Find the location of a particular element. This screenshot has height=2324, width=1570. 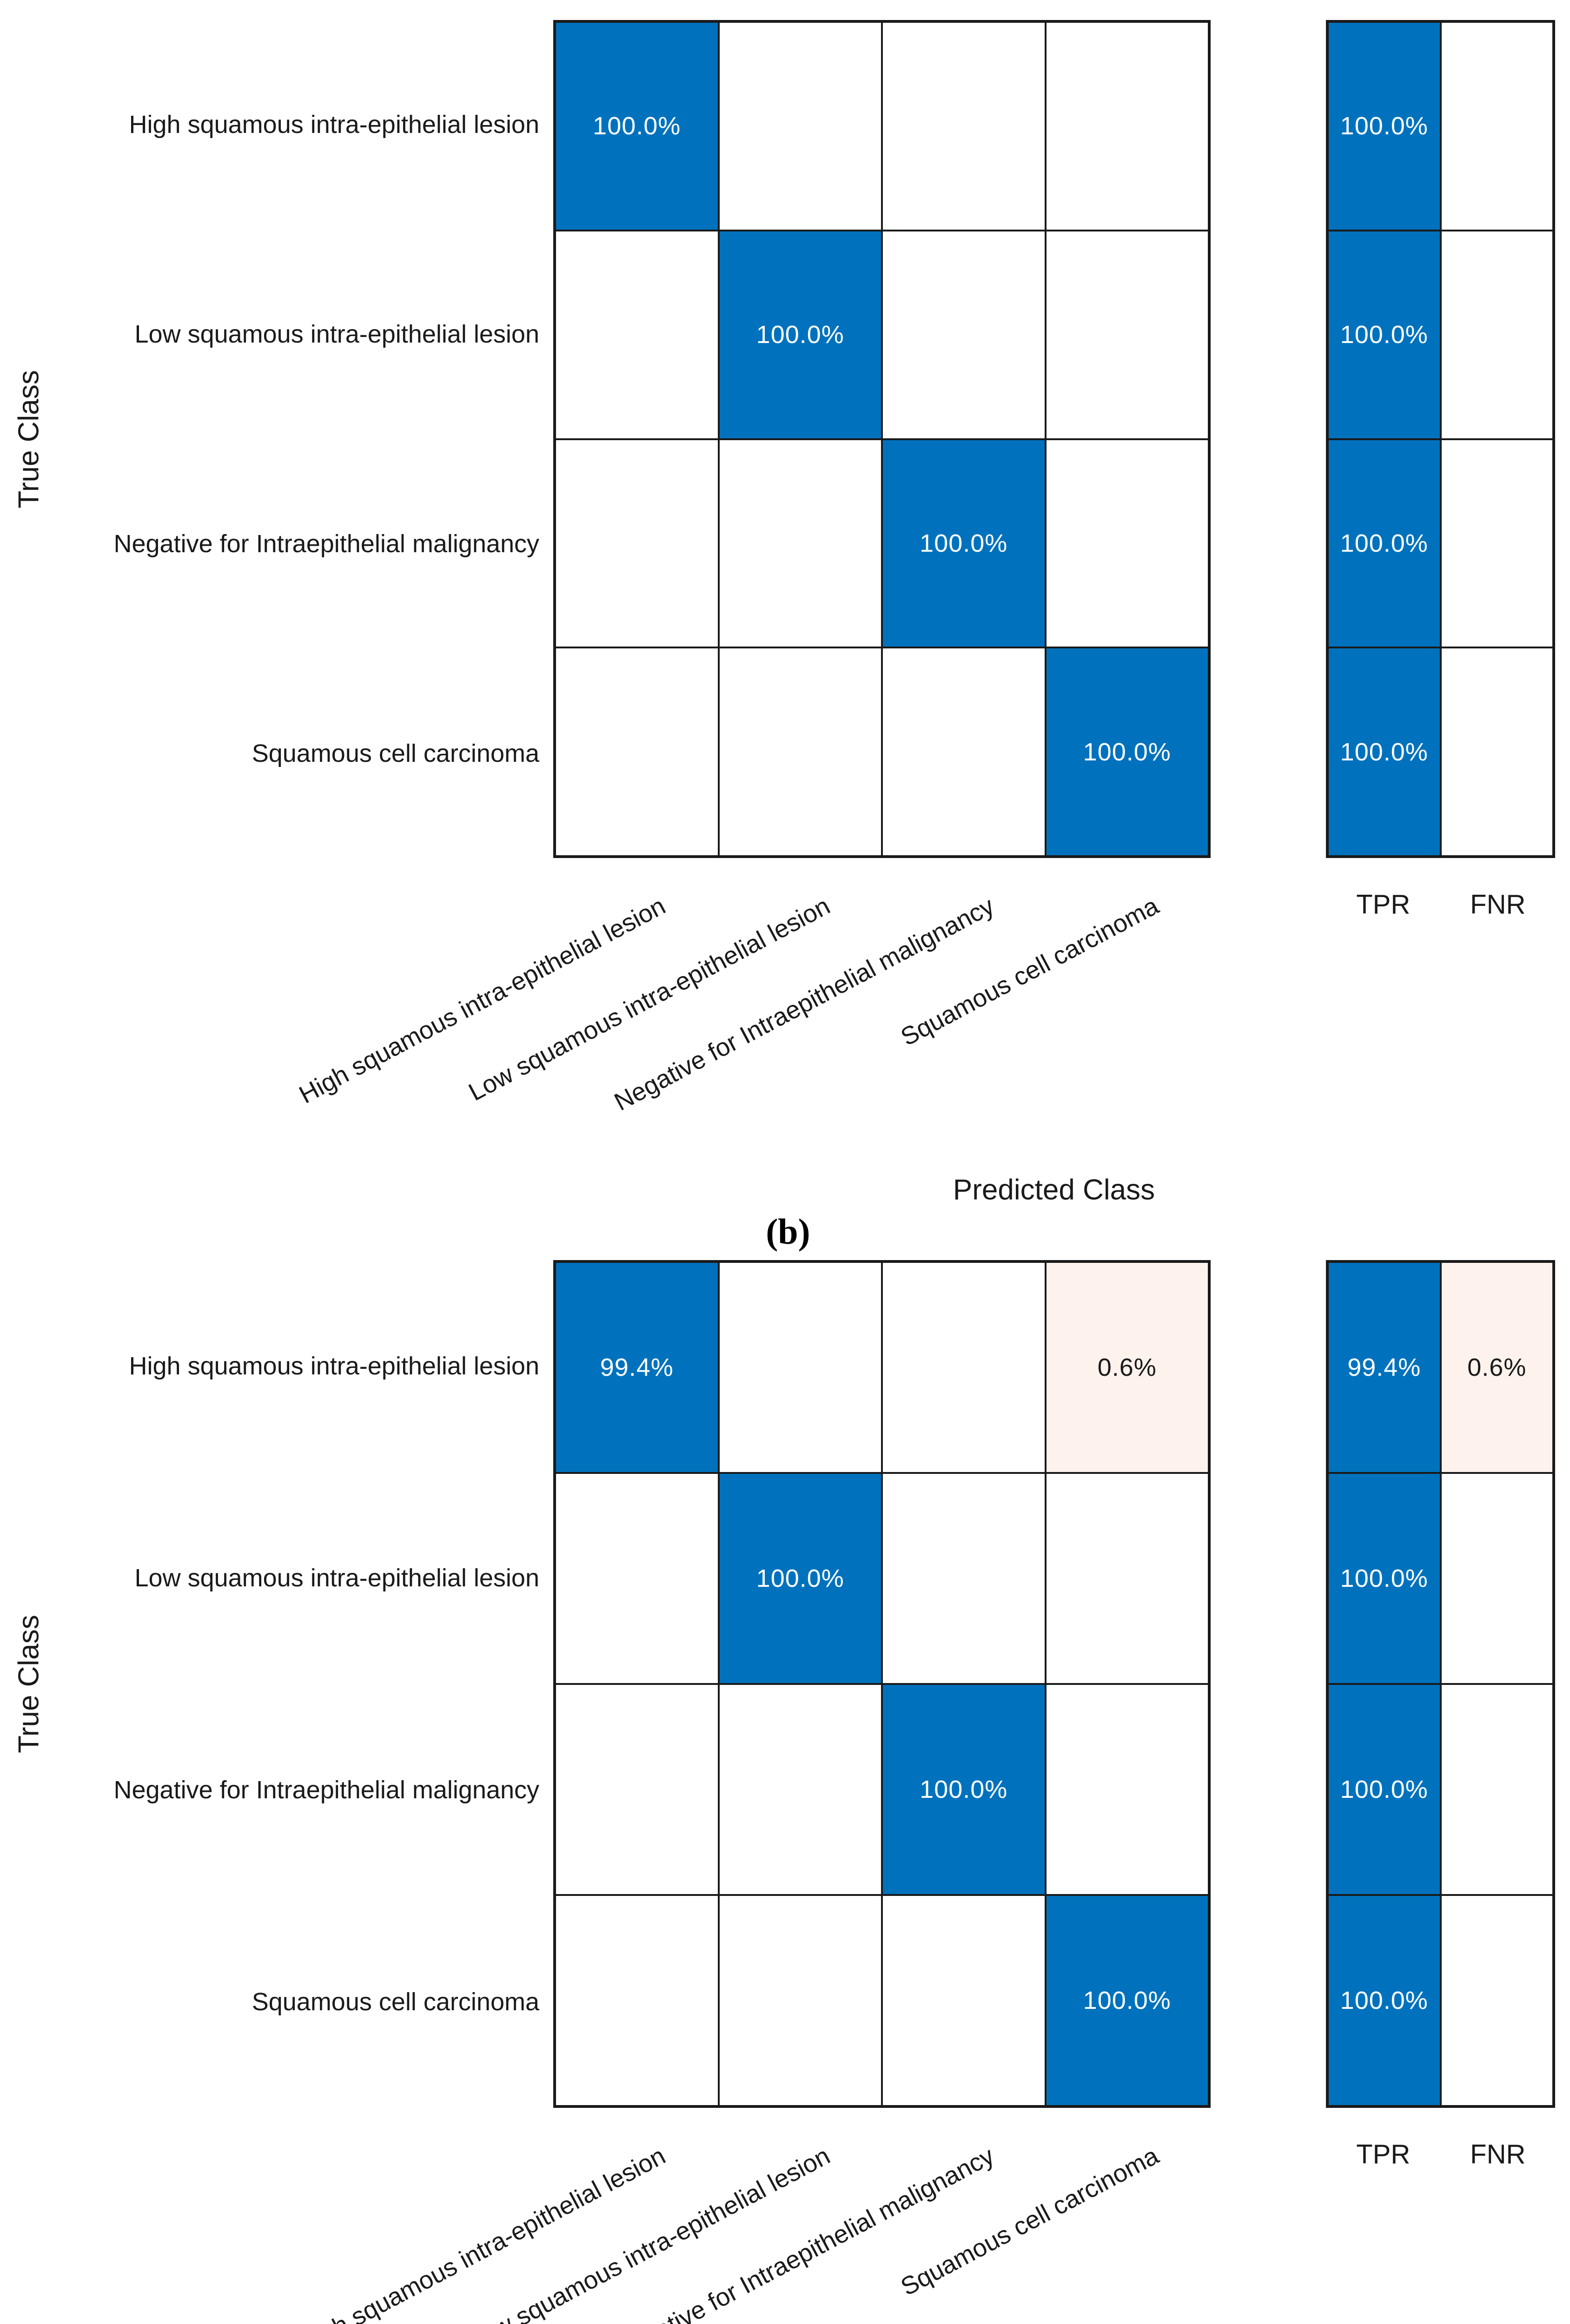

fnr-cell-value: 0.6% is located at coordinates (1497, 1367).